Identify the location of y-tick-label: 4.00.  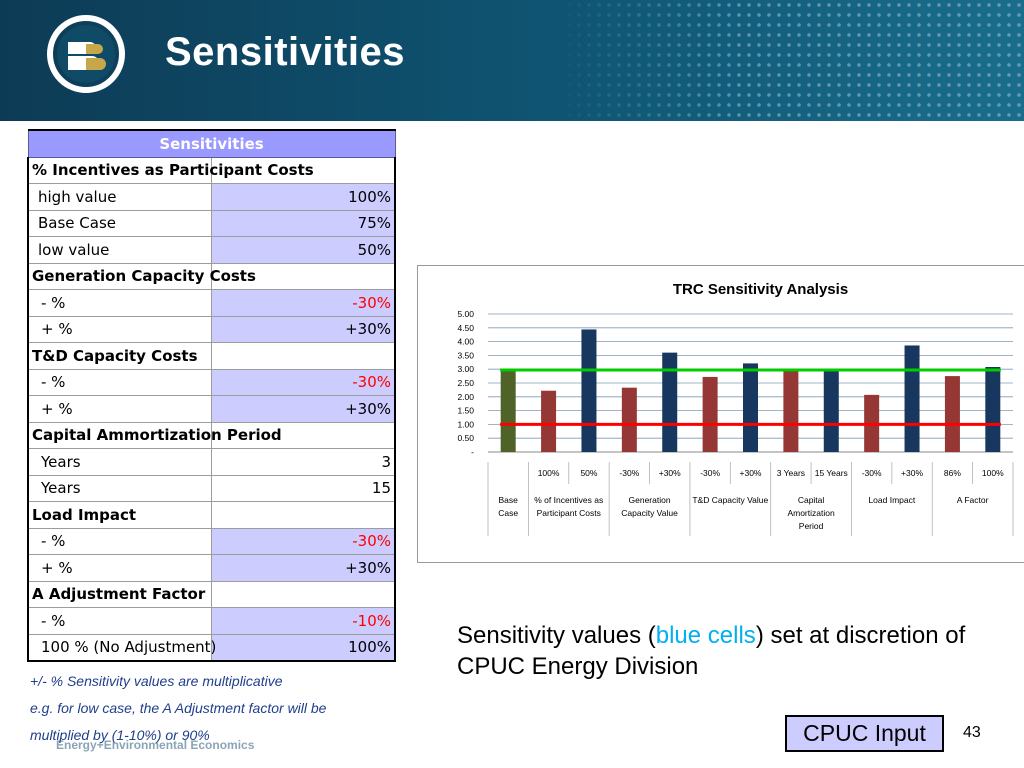
(465, 342).